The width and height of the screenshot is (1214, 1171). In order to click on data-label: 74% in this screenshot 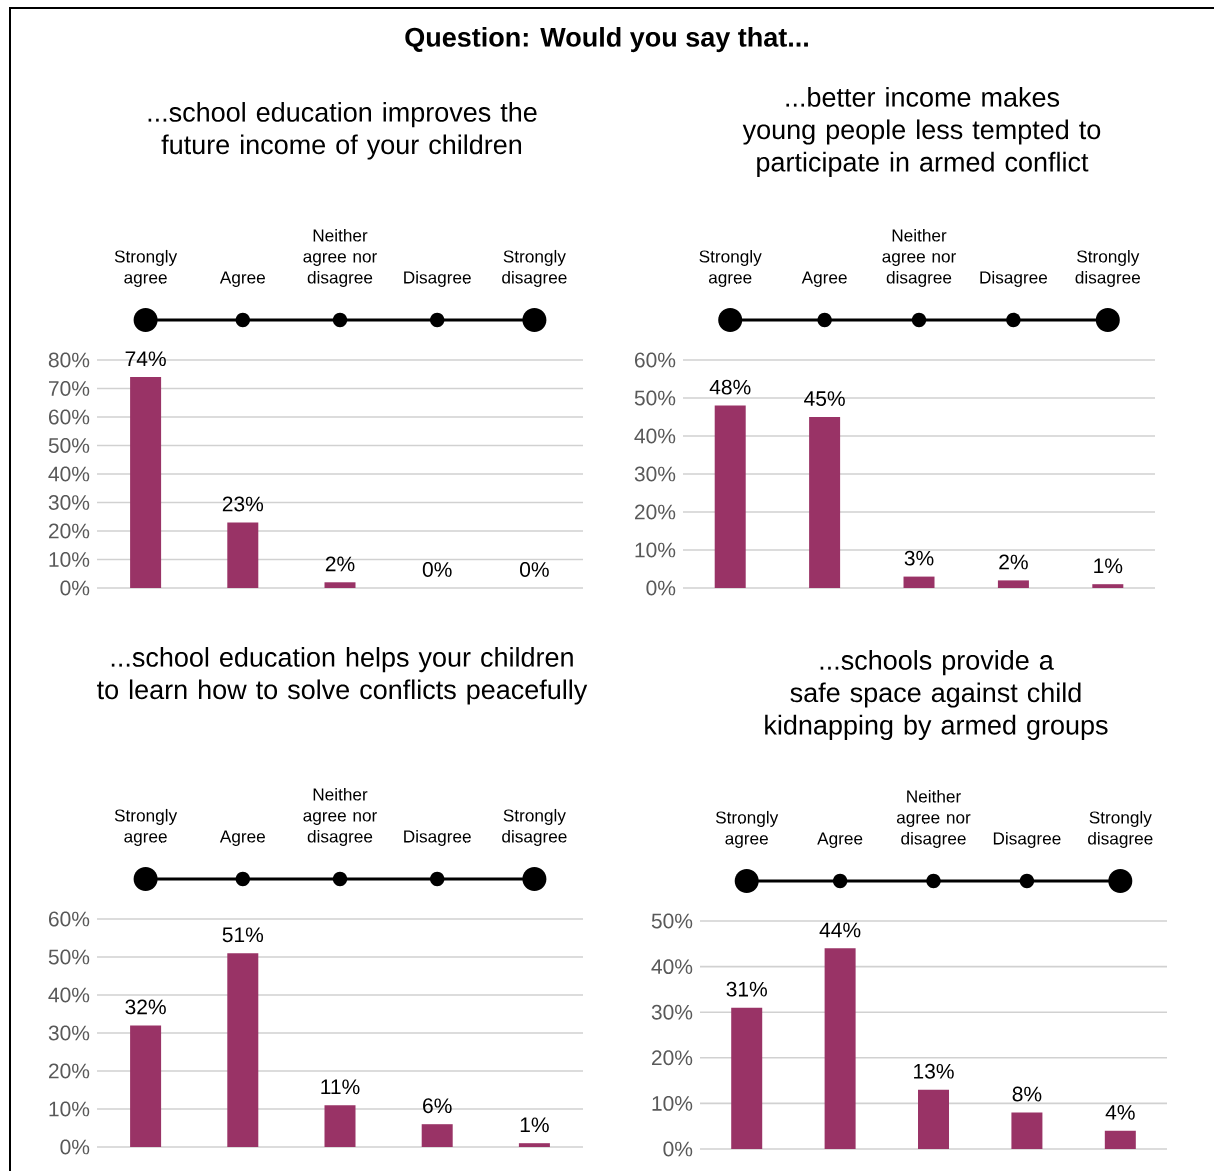, I will do `click(145, 359)`.